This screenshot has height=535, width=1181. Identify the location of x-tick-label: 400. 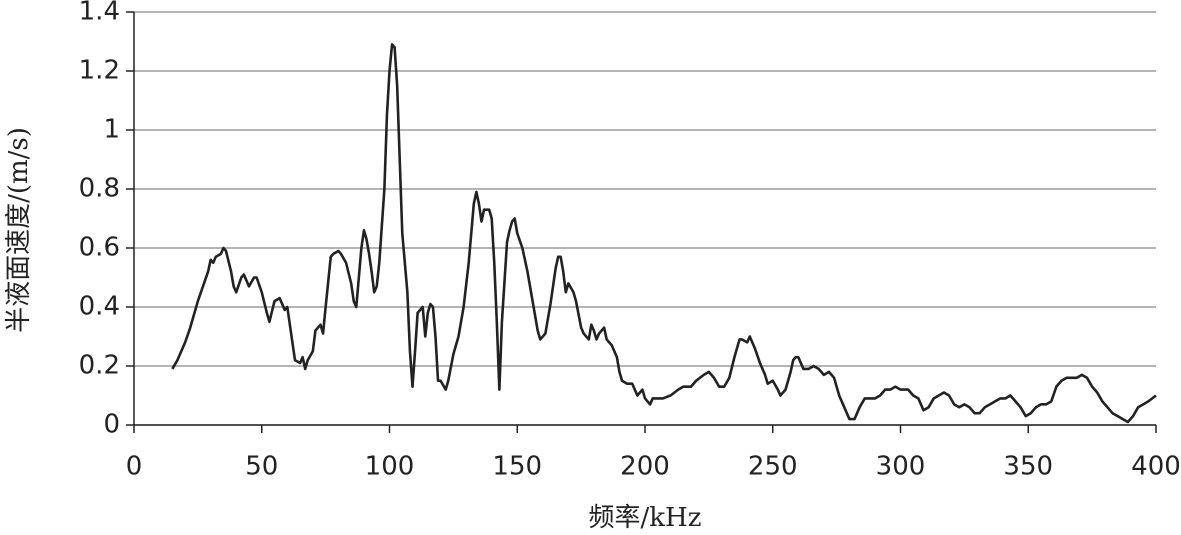
(1156, 467).